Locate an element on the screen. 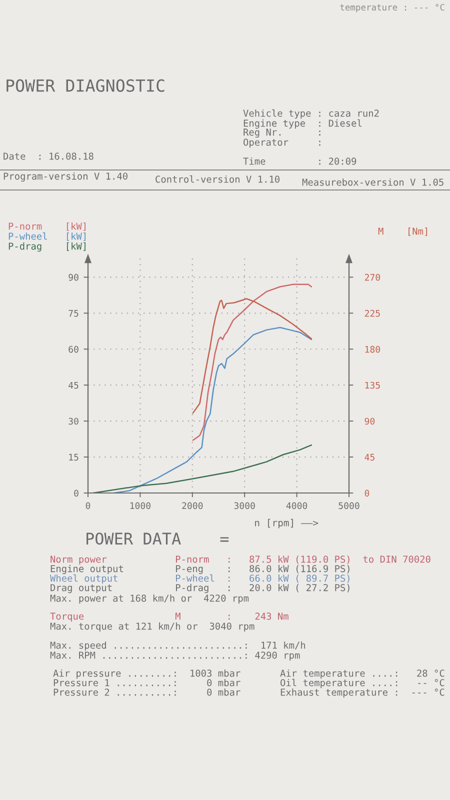 This screenshot has width=450, height=800. y-tick-label: 0 is located at coordinates (76, 493).